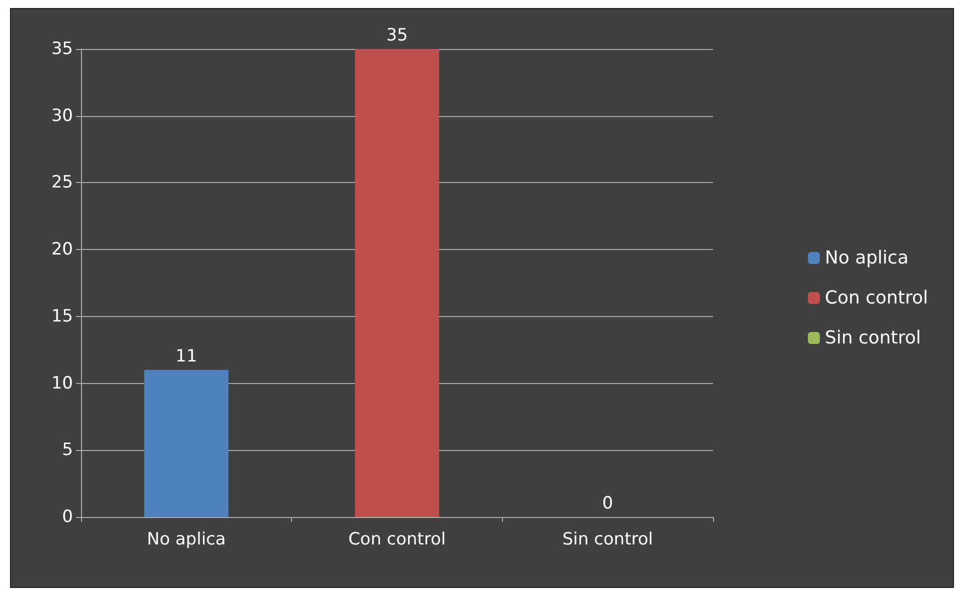 This screenshot has width=963, height=591. I want to click on data-label: 0, so click(608, 504).